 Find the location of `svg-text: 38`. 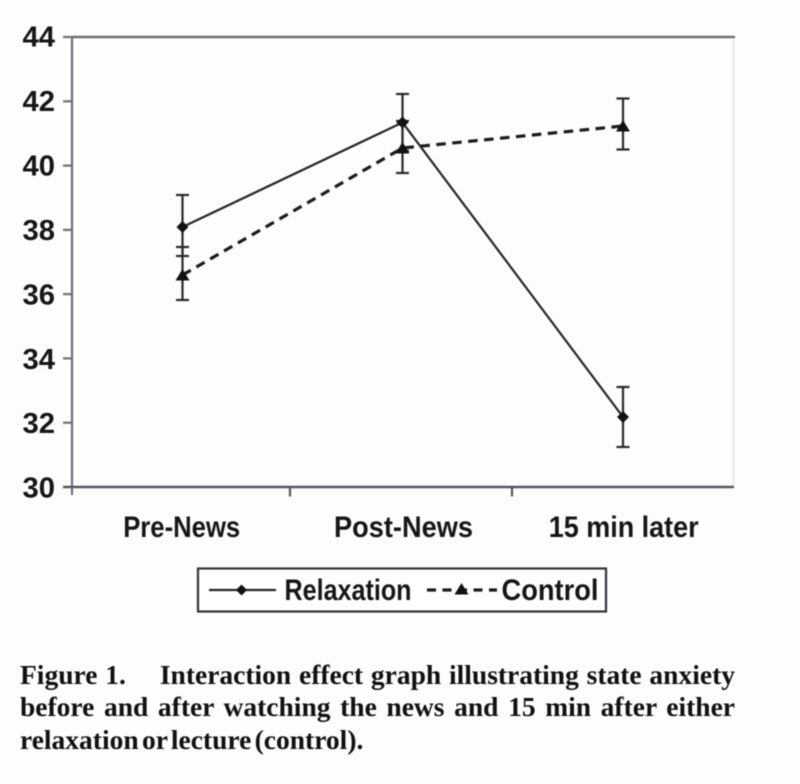

svg-text: 38 is located at coordinates (39, 231).